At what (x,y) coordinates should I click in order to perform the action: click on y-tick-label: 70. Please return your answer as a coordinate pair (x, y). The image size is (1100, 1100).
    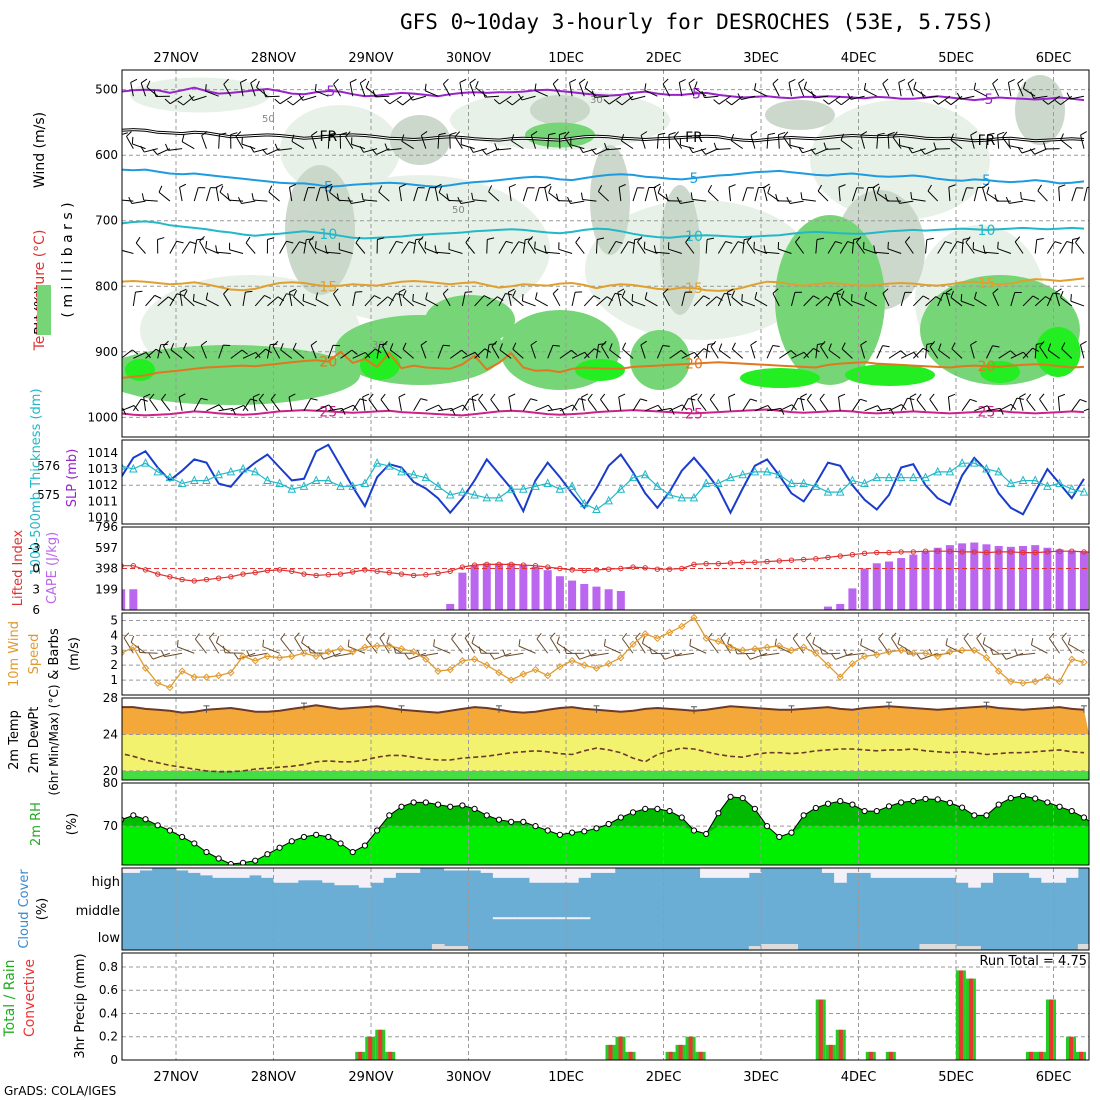
    Looking at the image, I should click on (110, 826).